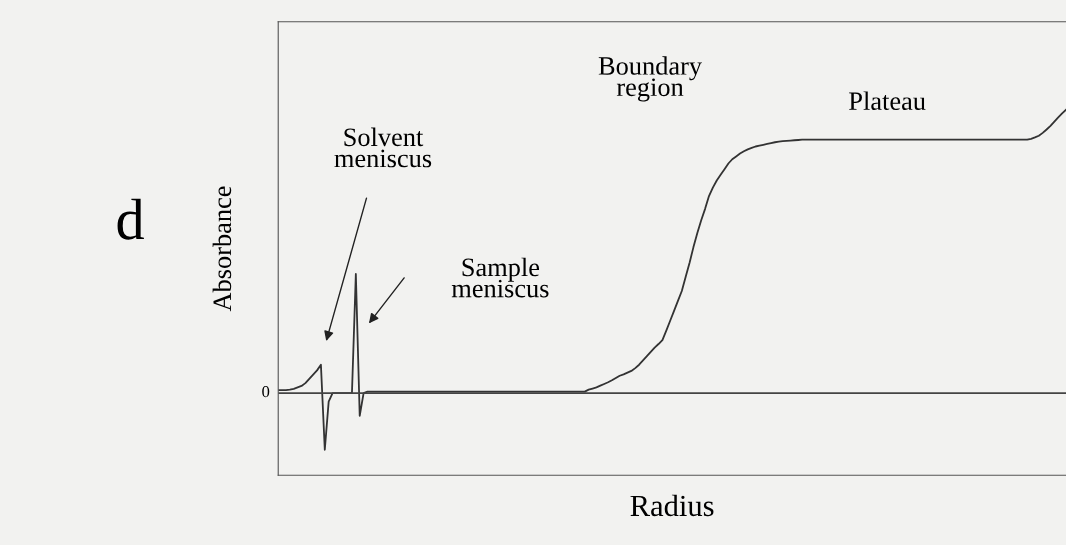  What do you see at coordinates (130, 219) in the screenshot?
I see `text: d` at bounding box center [130, 219].